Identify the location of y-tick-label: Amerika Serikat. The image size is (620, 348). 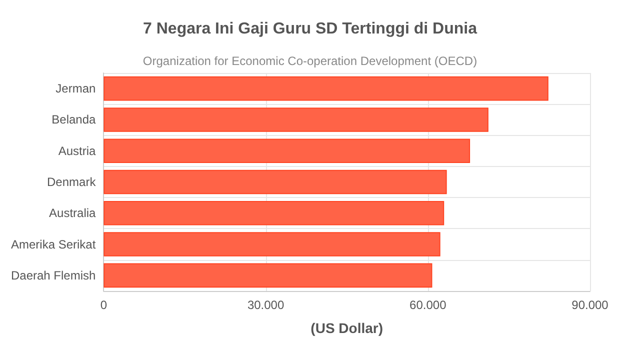
(53, 244).